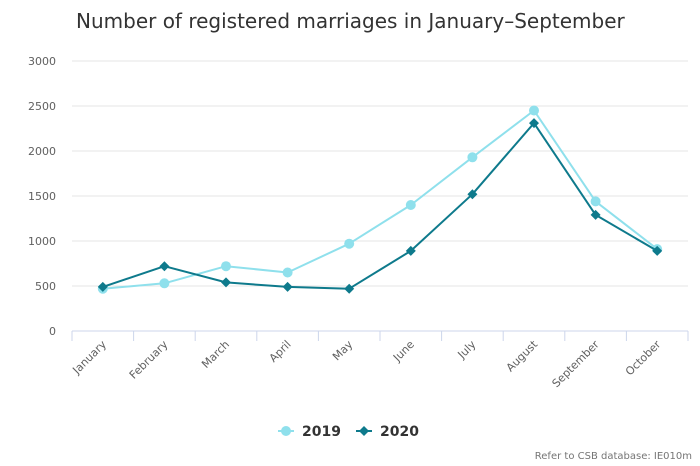 The height and width of the screenshot is (466, 700). Describe the element at coordinates (45, 286) in the screenshot. I see `y-tick-label: 500` at that location.